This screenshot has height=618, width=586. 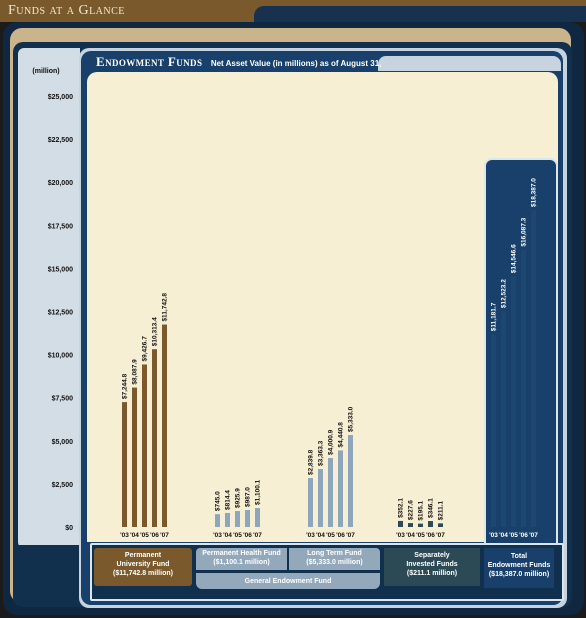 What do you see at coordinates (411, 510) in the screenshot?
I see `data-label: $227.6` at bounding box center [411, 510].